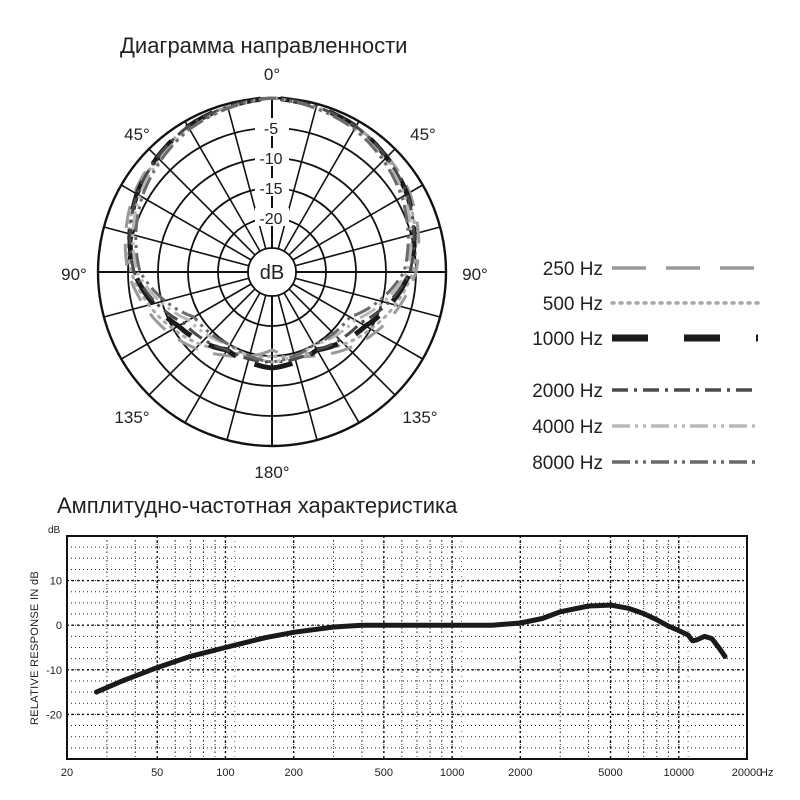 The width and height of the screenshot is (800, 800). What do you see at coordinates (567, 463) in the screenshot?
I see `legend-label: 8000 Hz` at bounding box center [567, 463].